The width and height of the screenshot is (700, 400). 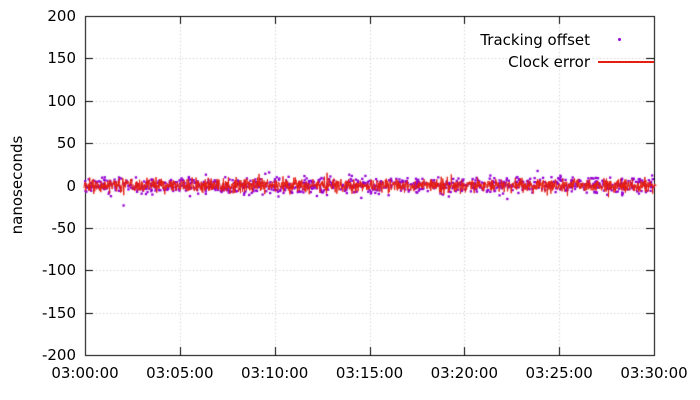 I want to click on y-tick-label: 0, so click(x=71, y=185).